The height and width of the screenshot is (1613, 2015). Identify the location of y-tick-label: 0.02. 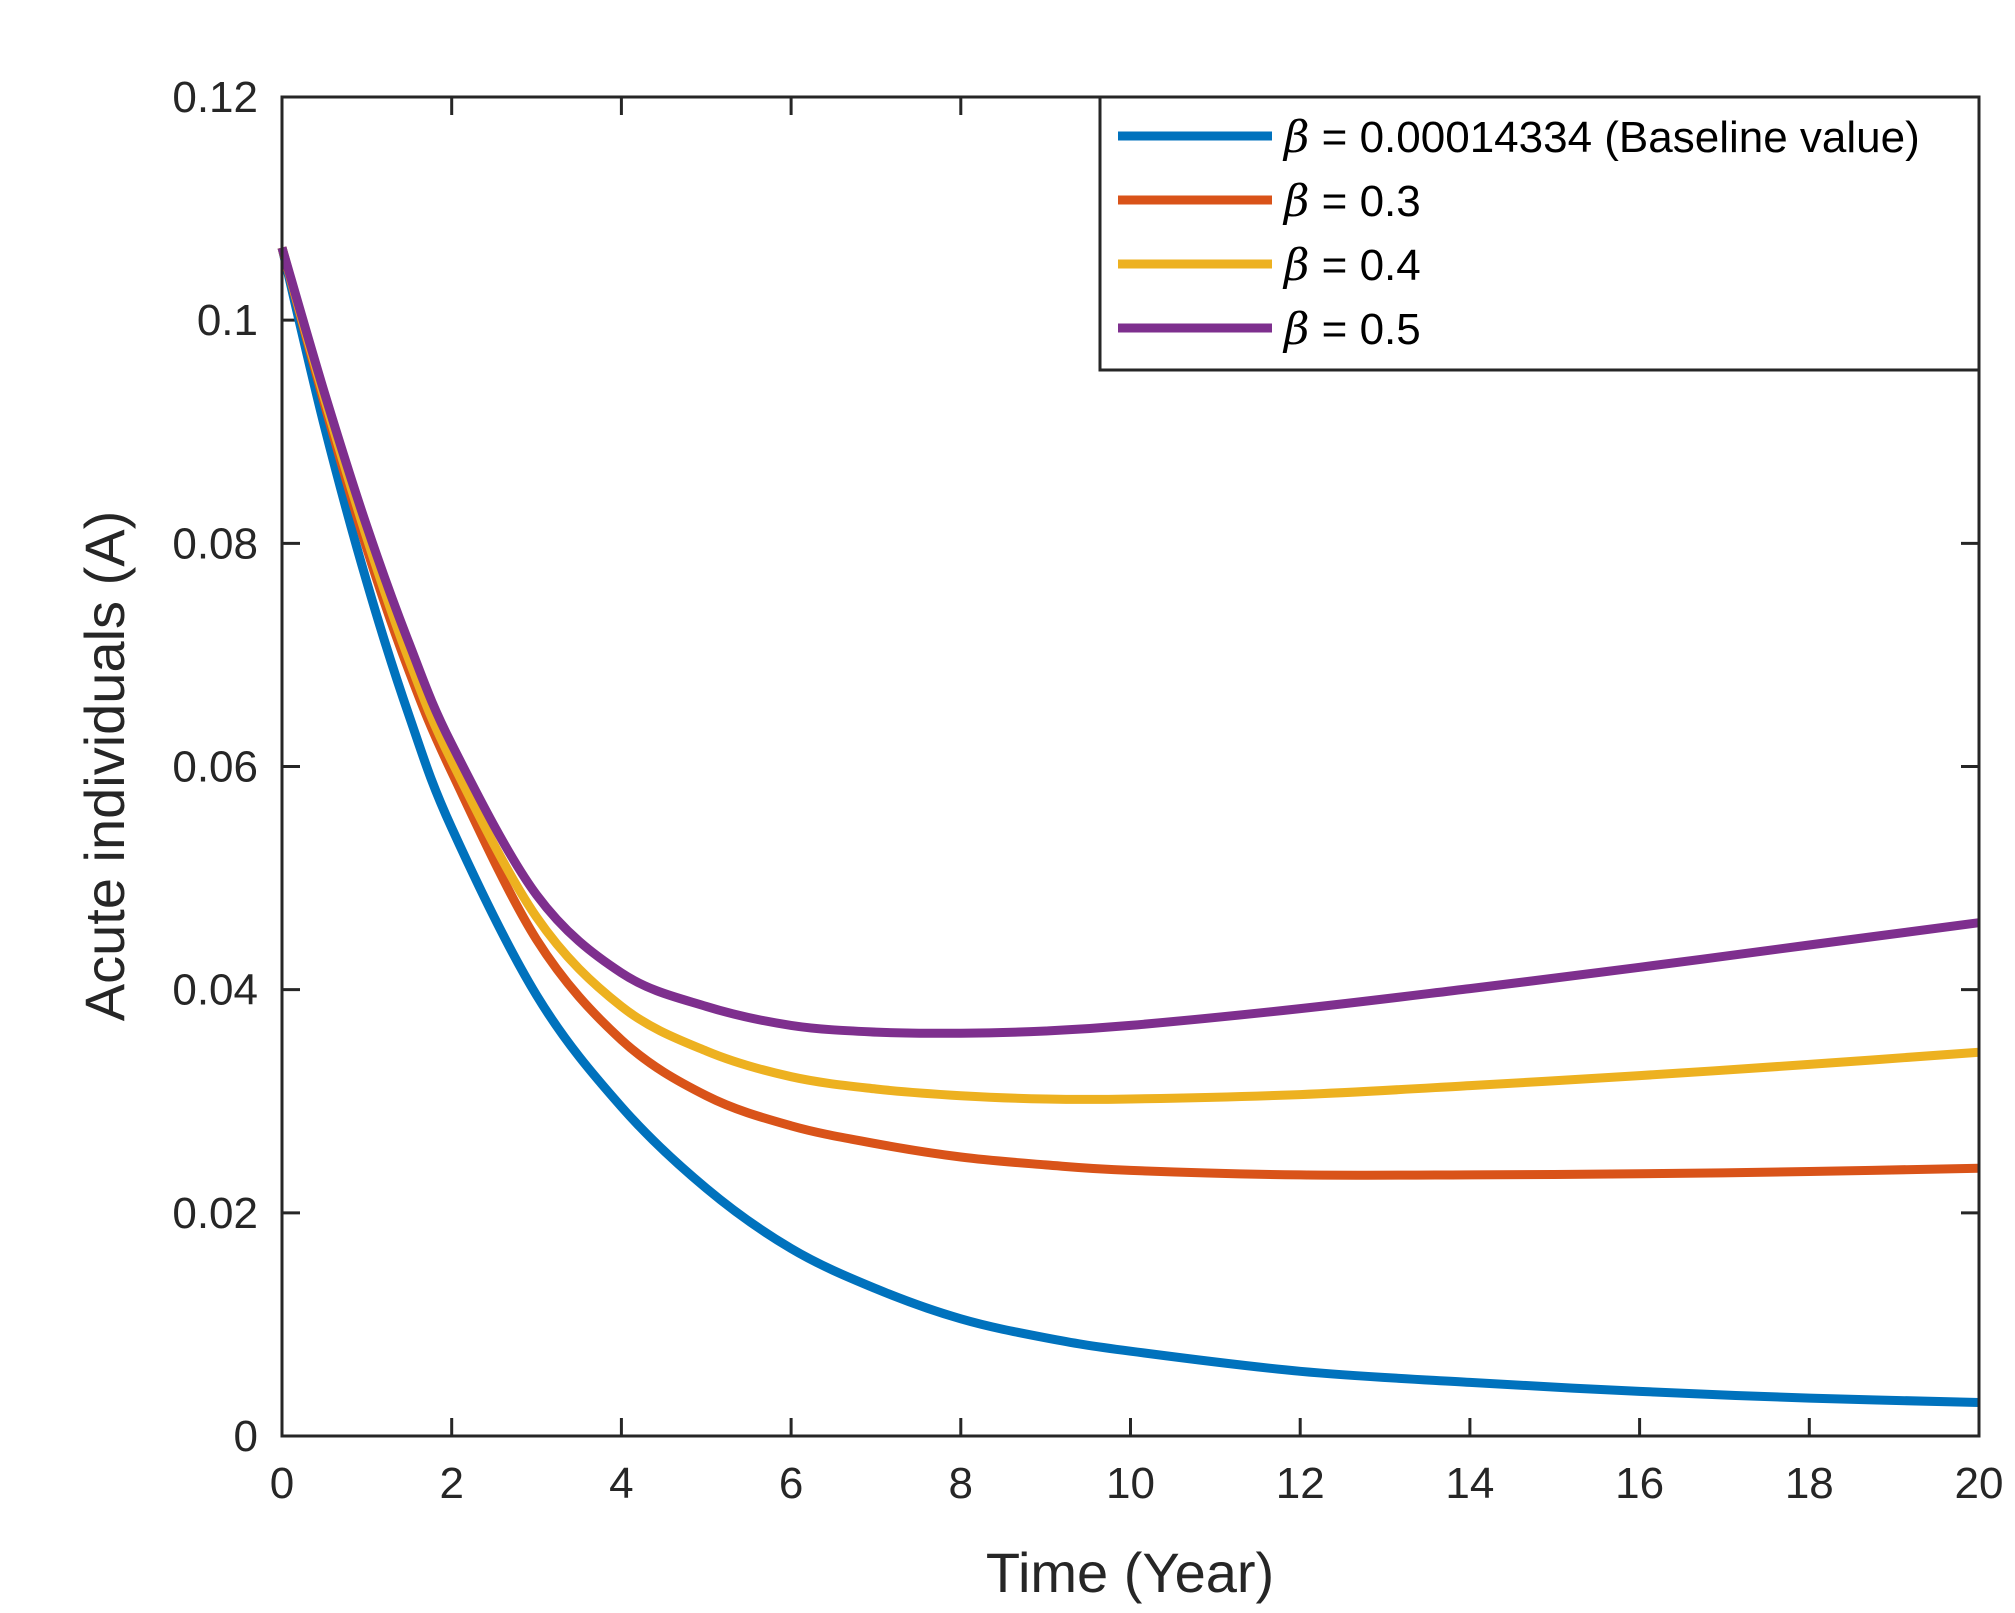
(215, 1213).